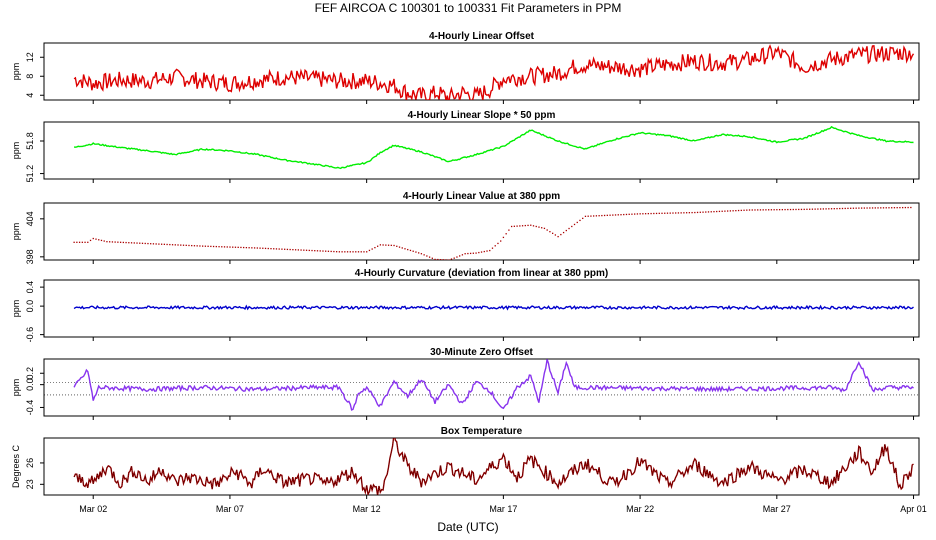 The image size is (936, 540). What do you see at coordinates (777, 509) in the screenshot?
I see `x-tick-label: Mar 27` at bounding box center [777, 509].